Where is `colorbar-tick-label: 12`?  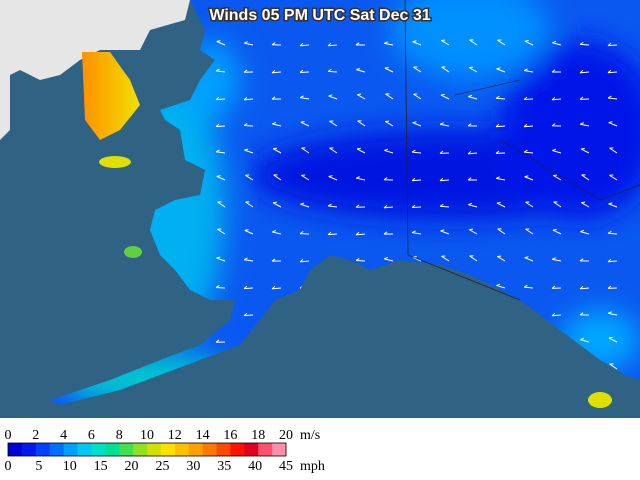
colorbar-tick-label: 12 is located at coordinates (175, 435).